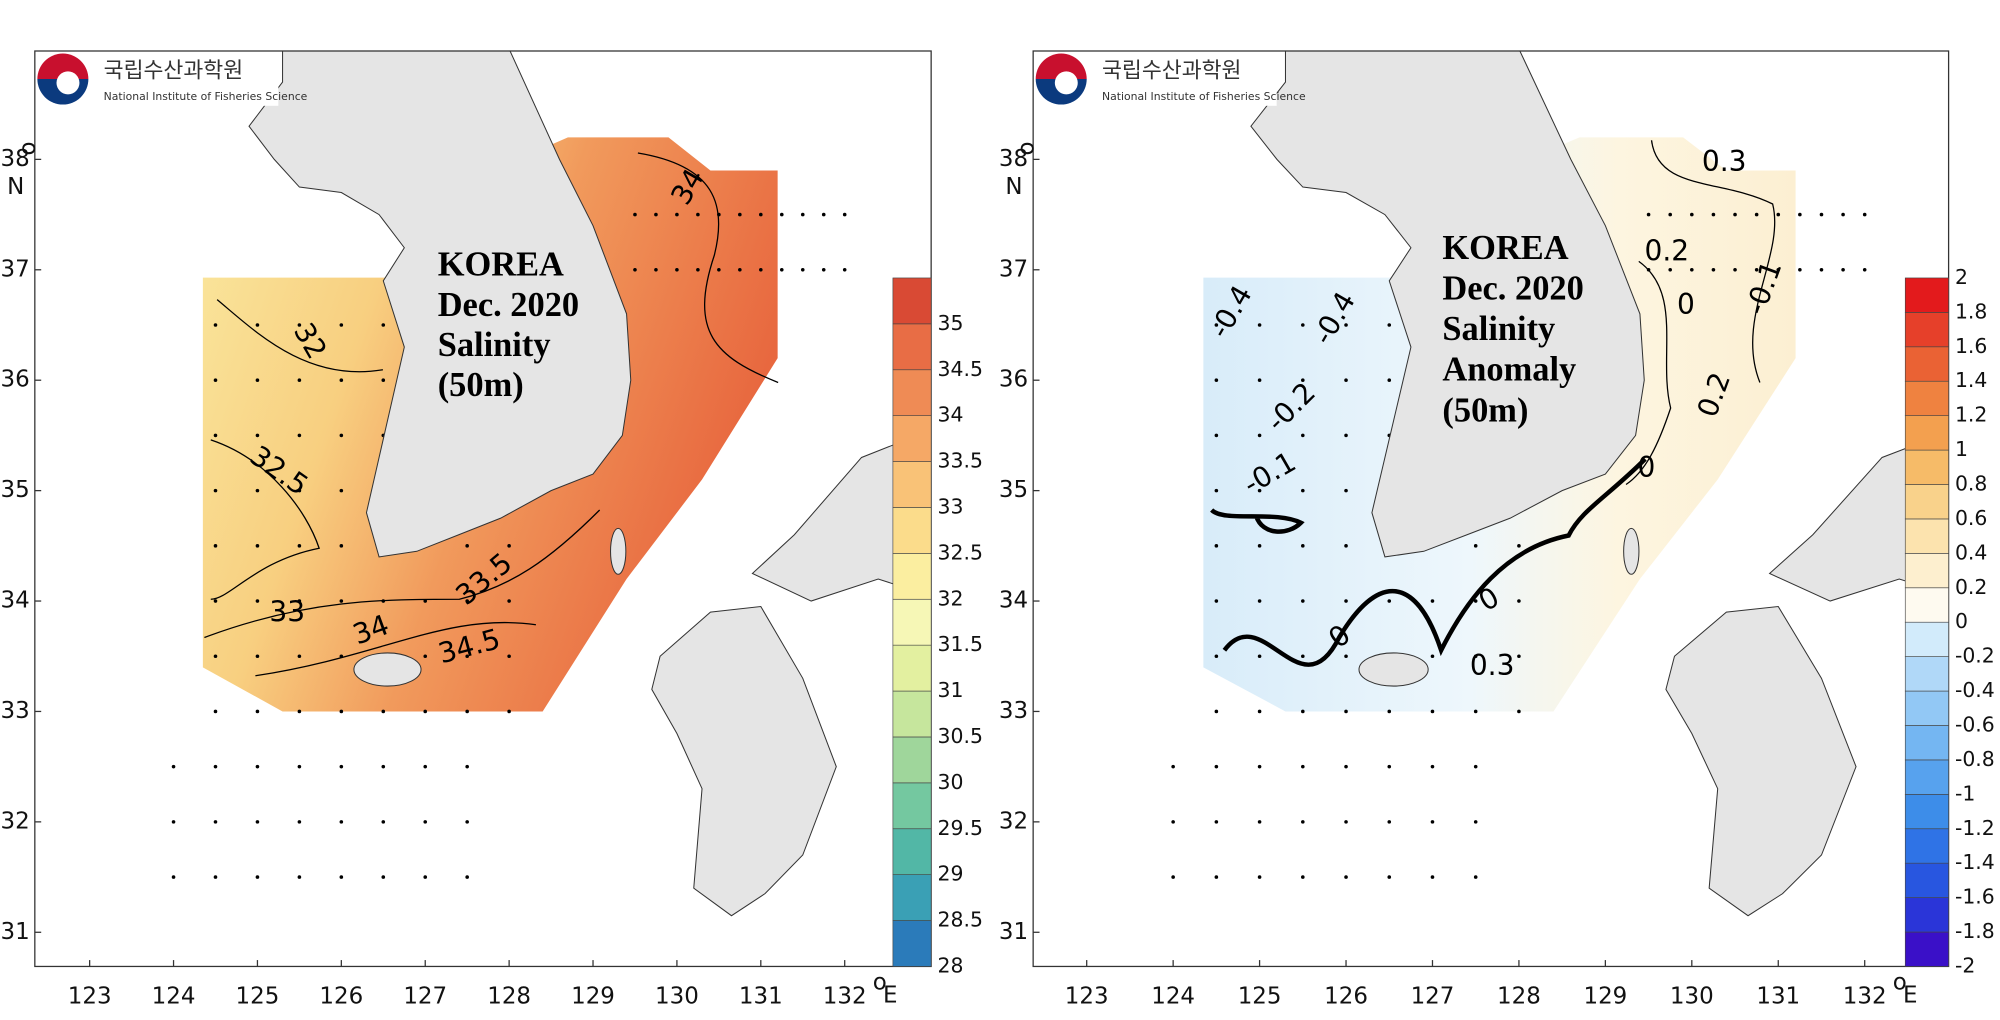 The height and width of the screenshot is (1020, 2000). I want to click on colorbar-label: 1.8, so click(1971, 311).